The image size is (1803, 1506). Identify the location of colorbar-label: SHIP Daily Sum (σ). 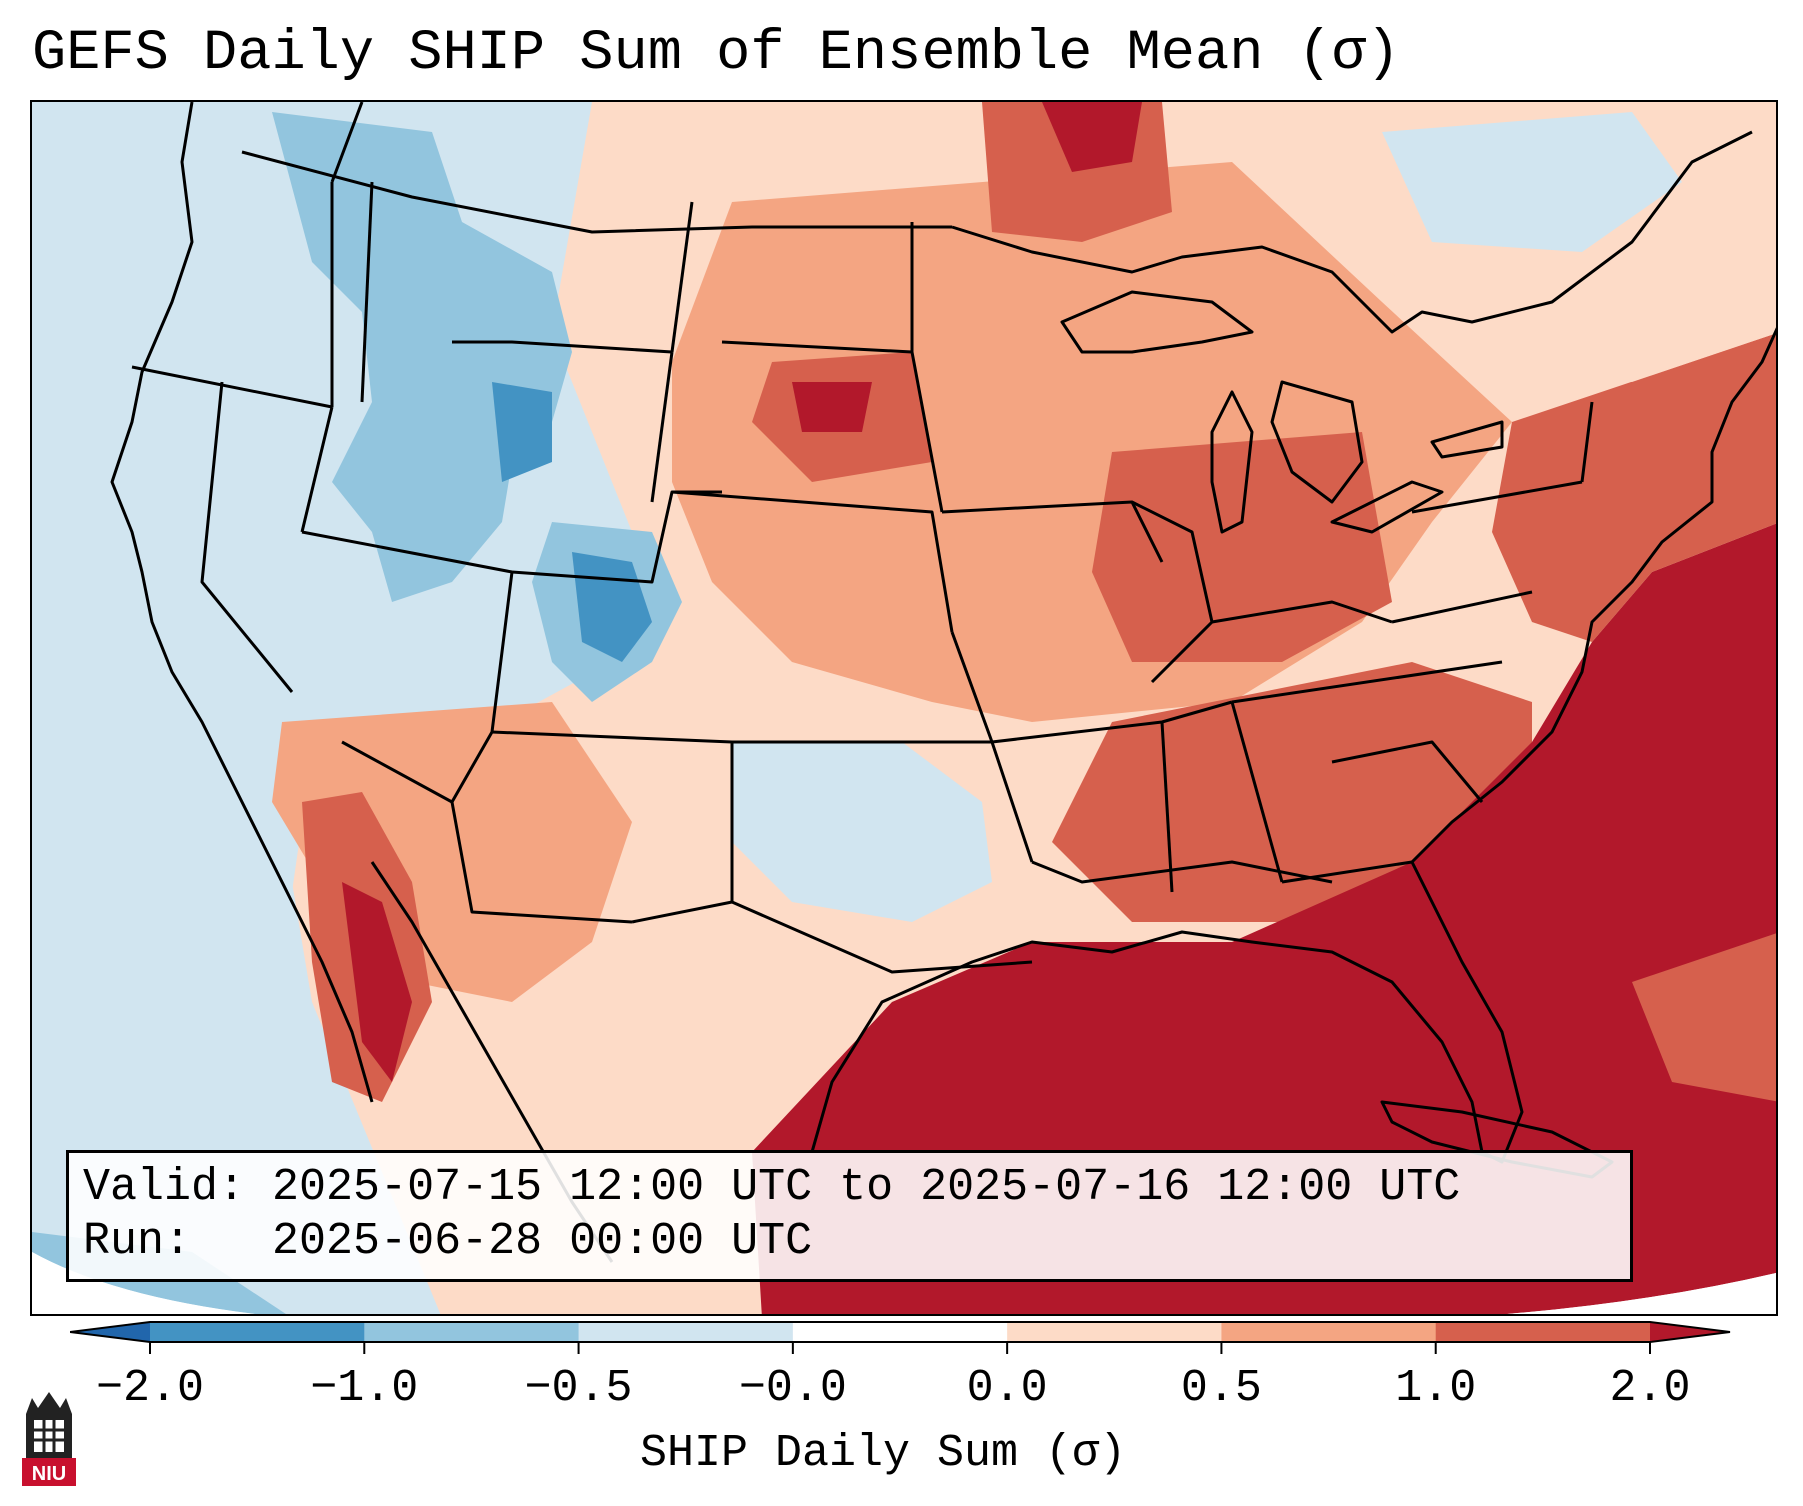
(883, 1453).